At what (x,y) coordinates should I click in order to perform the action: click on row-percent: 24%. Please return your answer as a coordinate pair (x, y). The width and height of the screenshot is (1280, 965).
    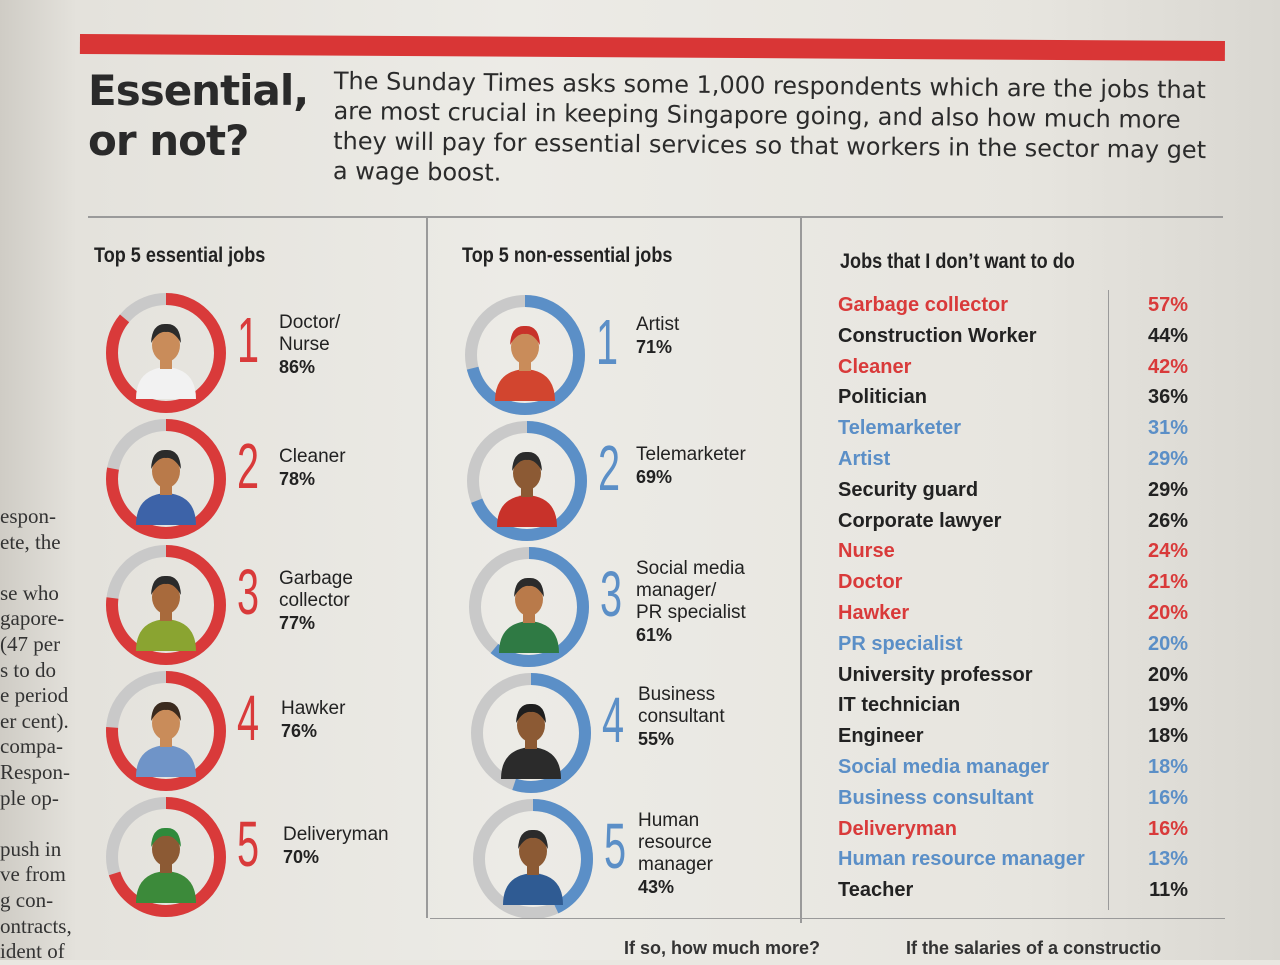
    Looking at the image, I should click on (1167, 551).